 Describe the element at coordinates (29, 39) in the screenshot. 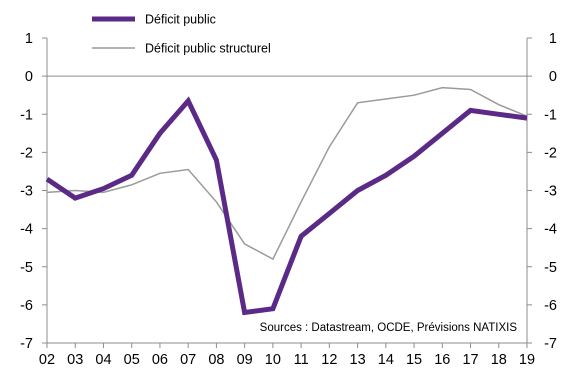

I see `y-tick-label-left: 1` at that location.